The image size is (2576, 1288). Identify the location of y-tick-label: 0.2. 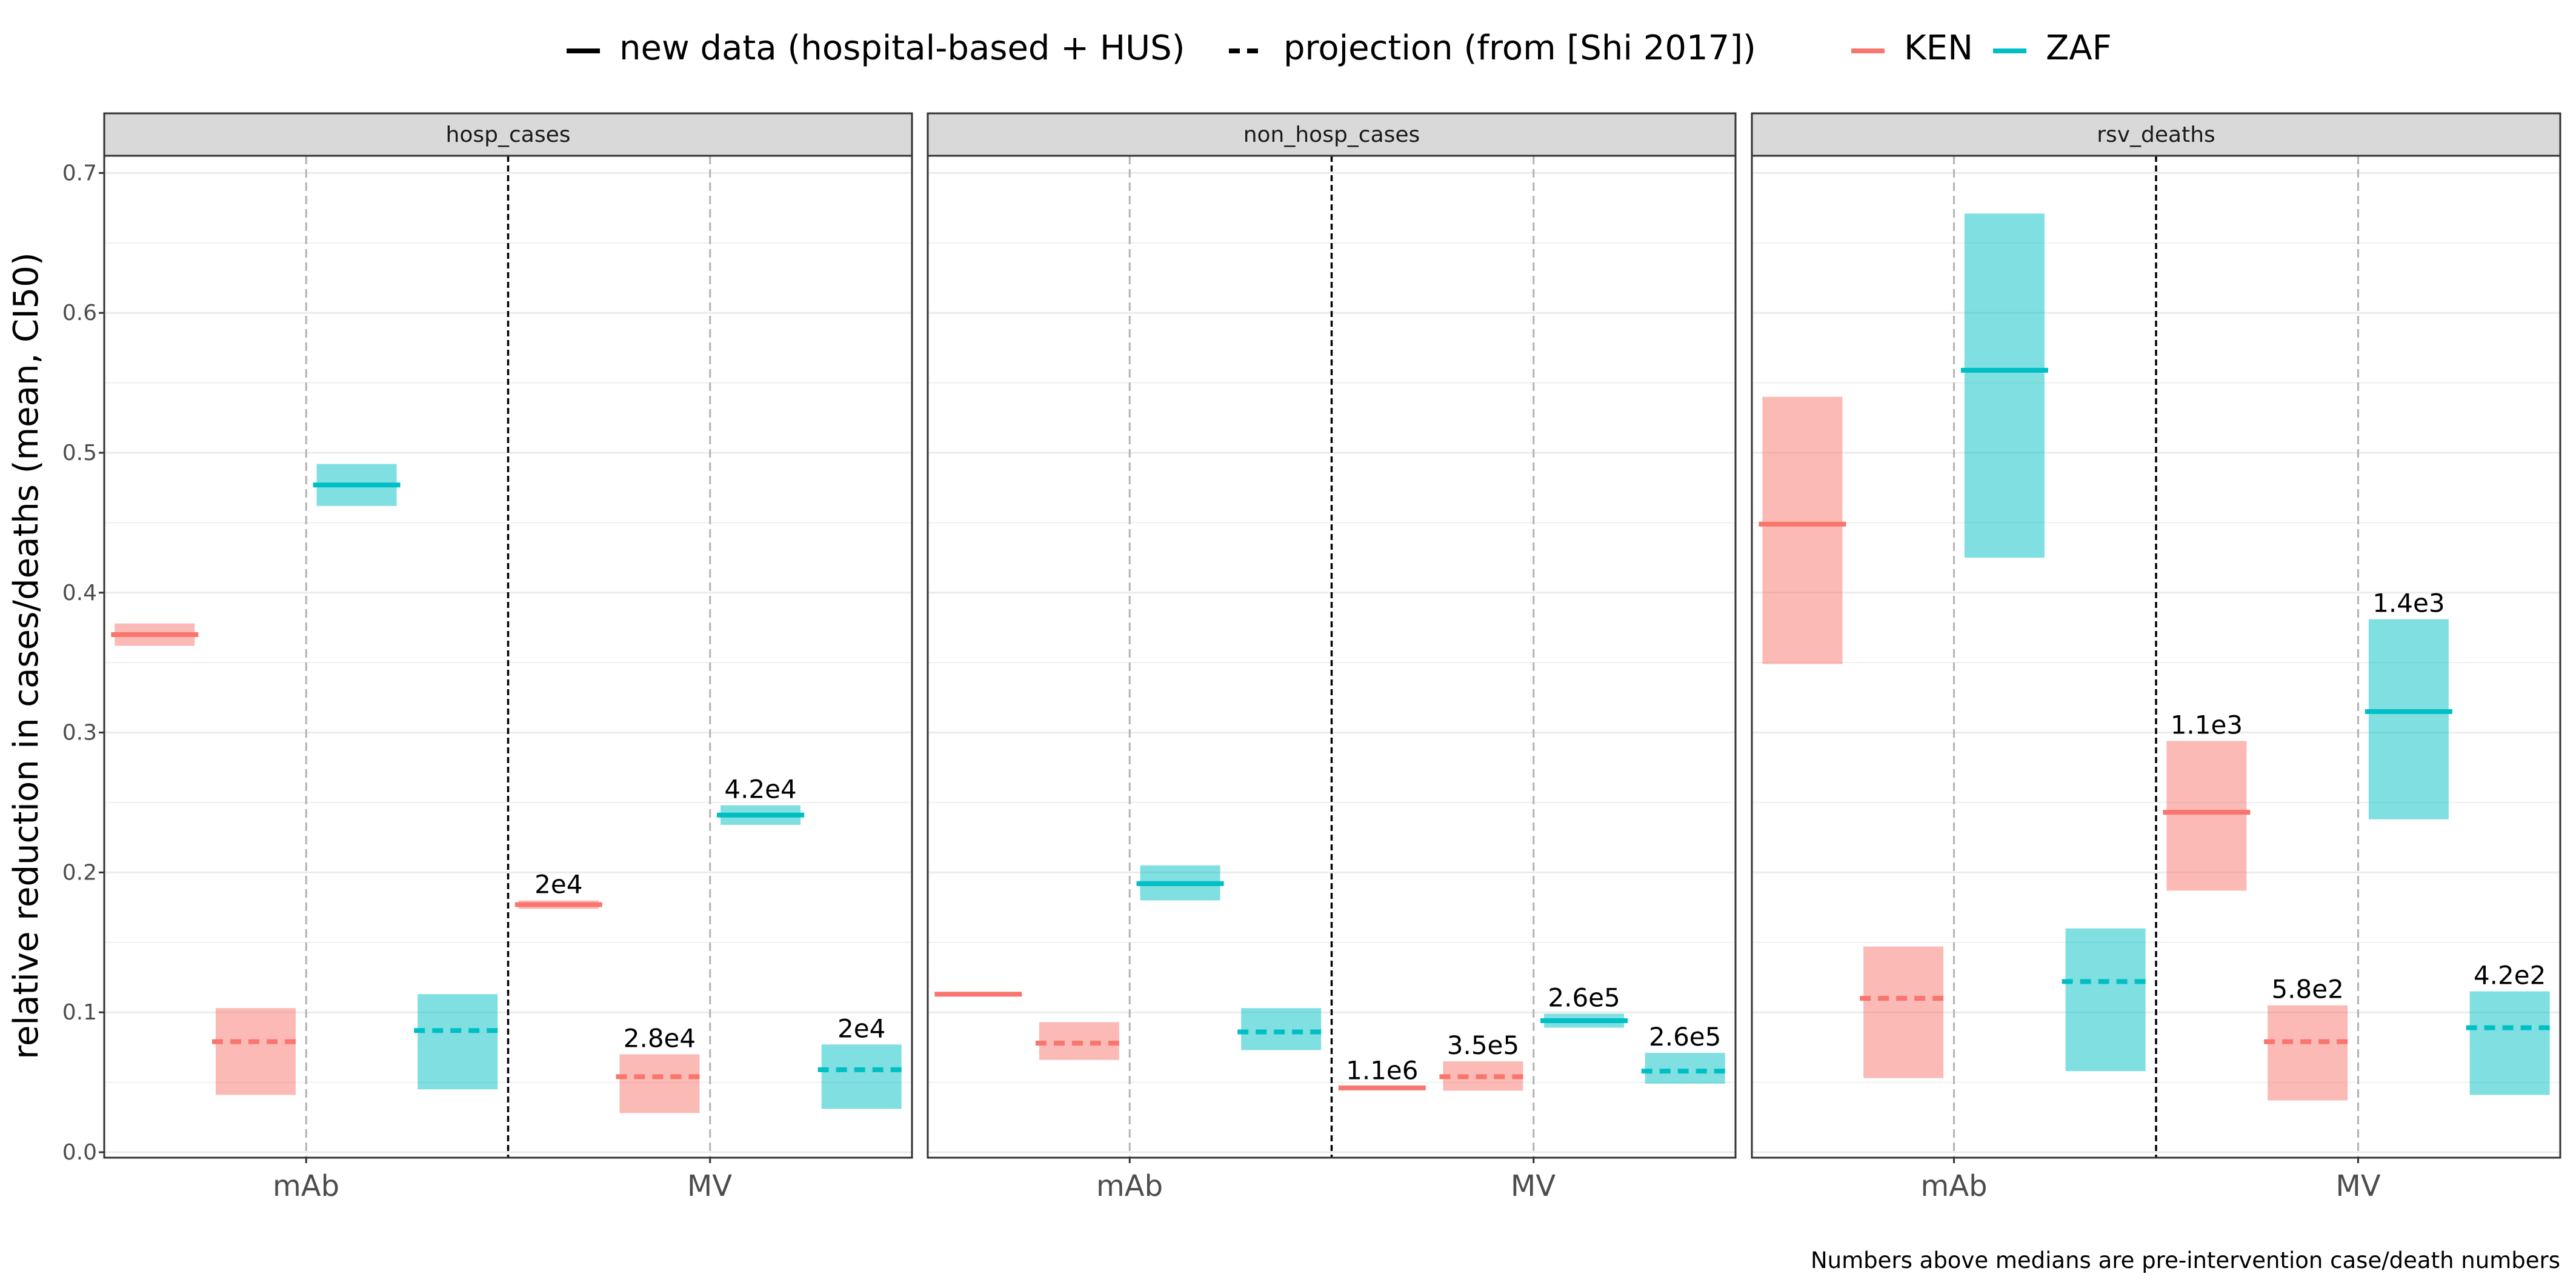
(79, 873).